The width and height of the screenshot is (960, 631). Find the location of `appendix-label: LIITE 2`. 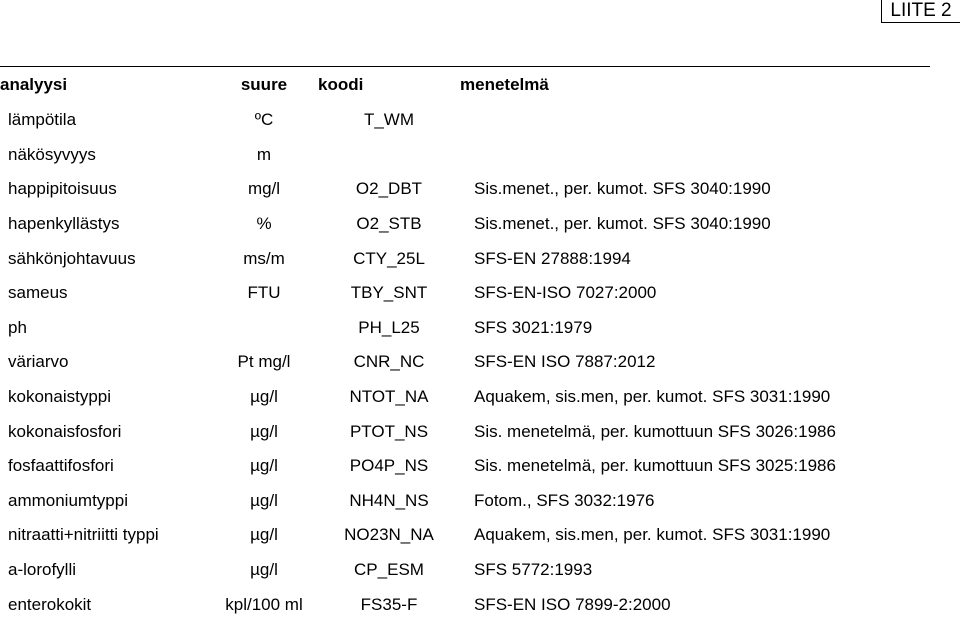

appendix-label: LIITE 2 is located at coordinates (920, 11).